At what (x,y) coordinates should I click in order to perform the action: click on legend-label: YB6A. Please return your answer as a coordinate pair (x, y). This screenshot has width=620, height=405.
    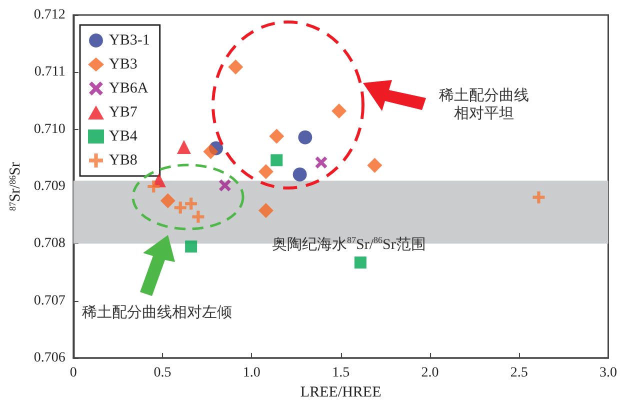
    Looking at the image, I should click on (128, 88).